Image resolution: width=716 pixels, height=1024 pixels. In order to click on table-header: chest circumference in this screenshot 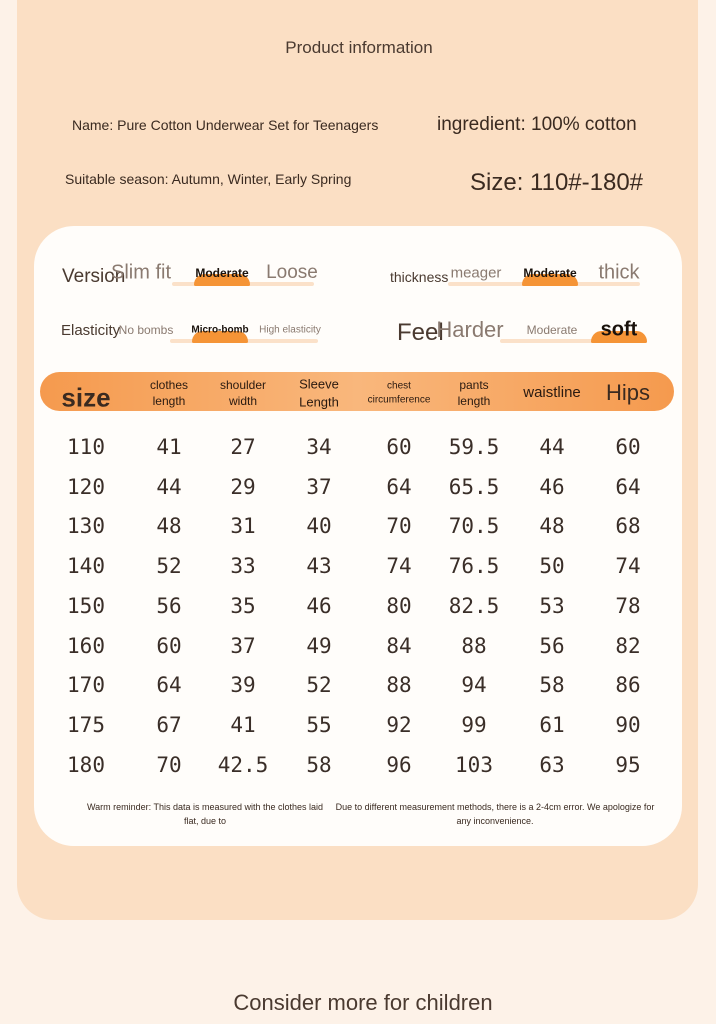, I will do `click(399, 393)`.